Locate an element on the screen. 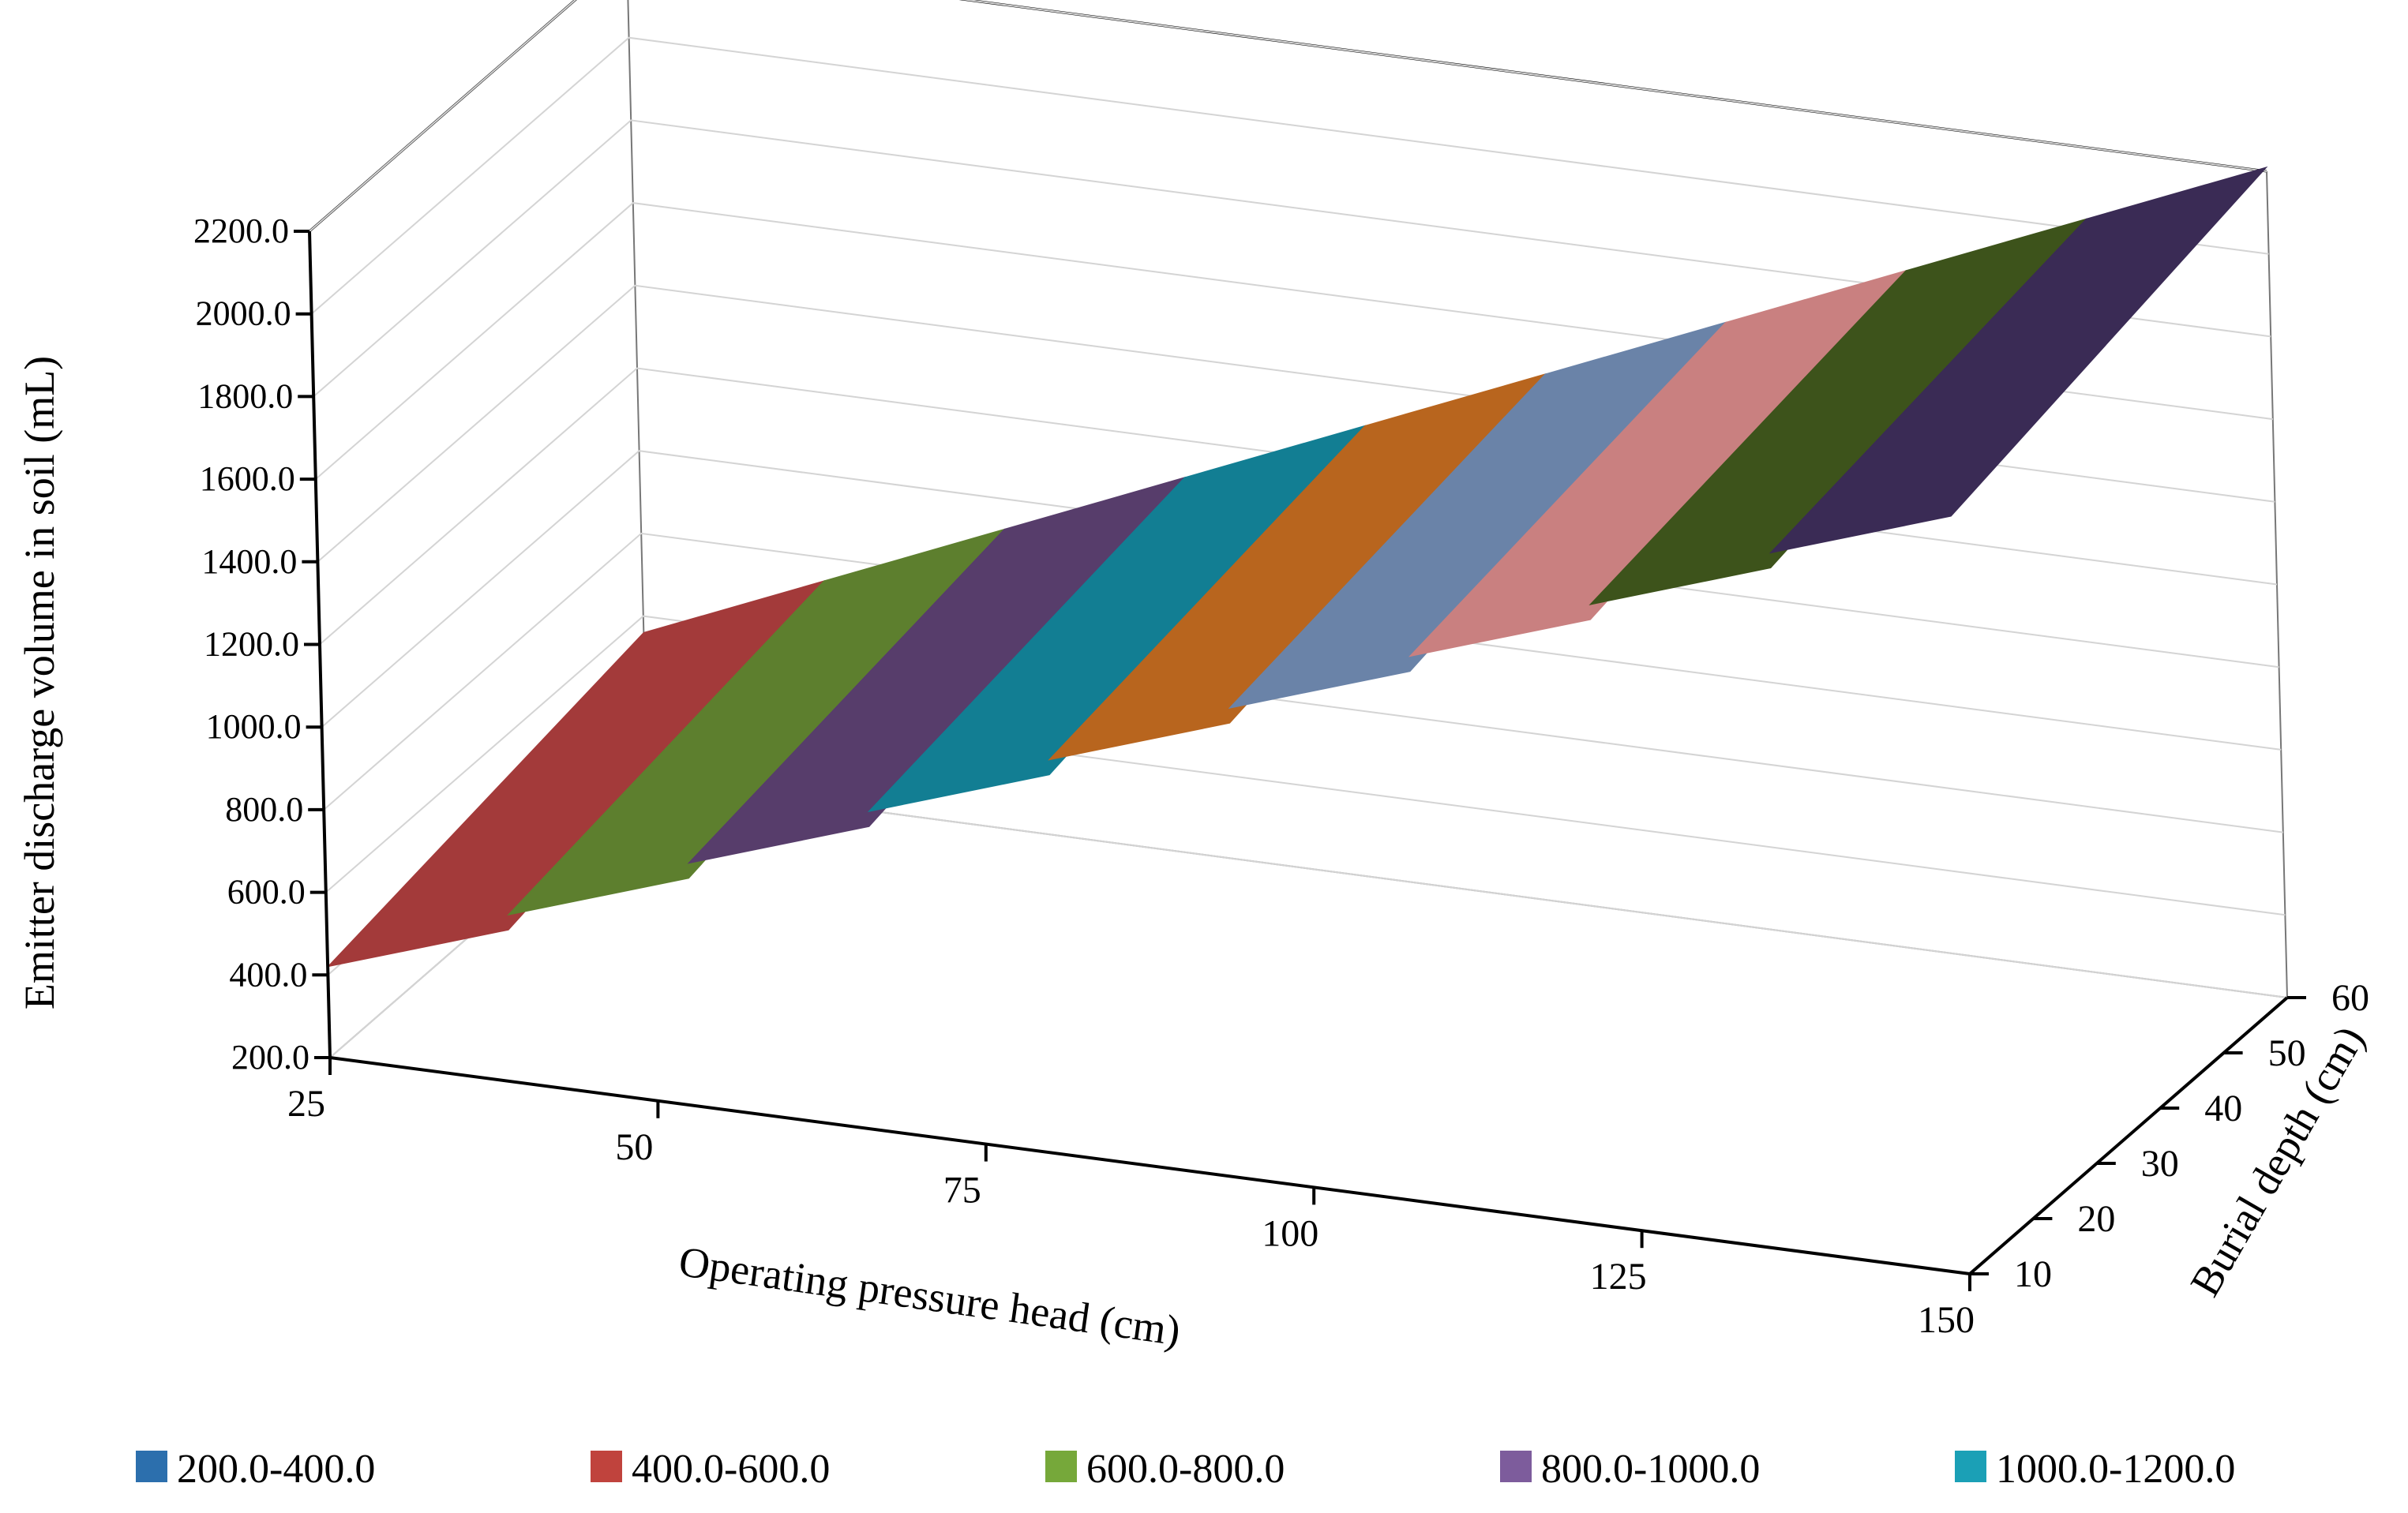 The image size is (2408, 1513). y-tick-label: 30 is located at coordinates (2160, 1164).